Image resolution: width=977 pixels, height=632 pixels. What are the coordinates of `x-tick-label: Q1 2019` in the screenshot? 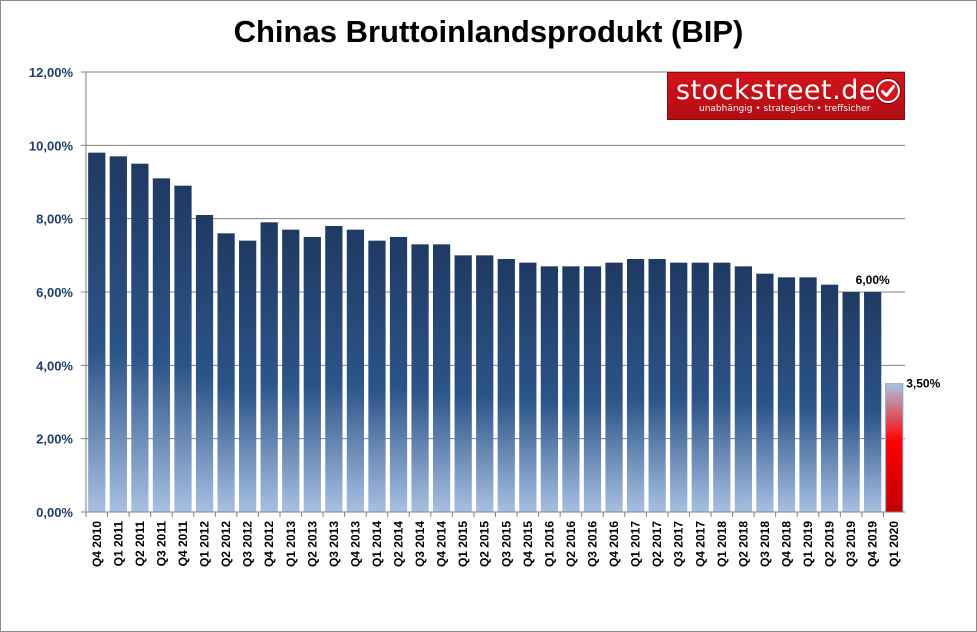 It's located at (808, 544).